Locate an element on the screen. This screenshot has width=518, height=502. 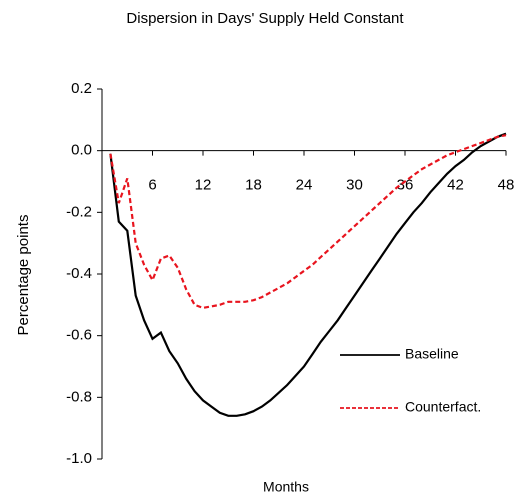
legend-label: Baseline is located at coordinates (432, 354).